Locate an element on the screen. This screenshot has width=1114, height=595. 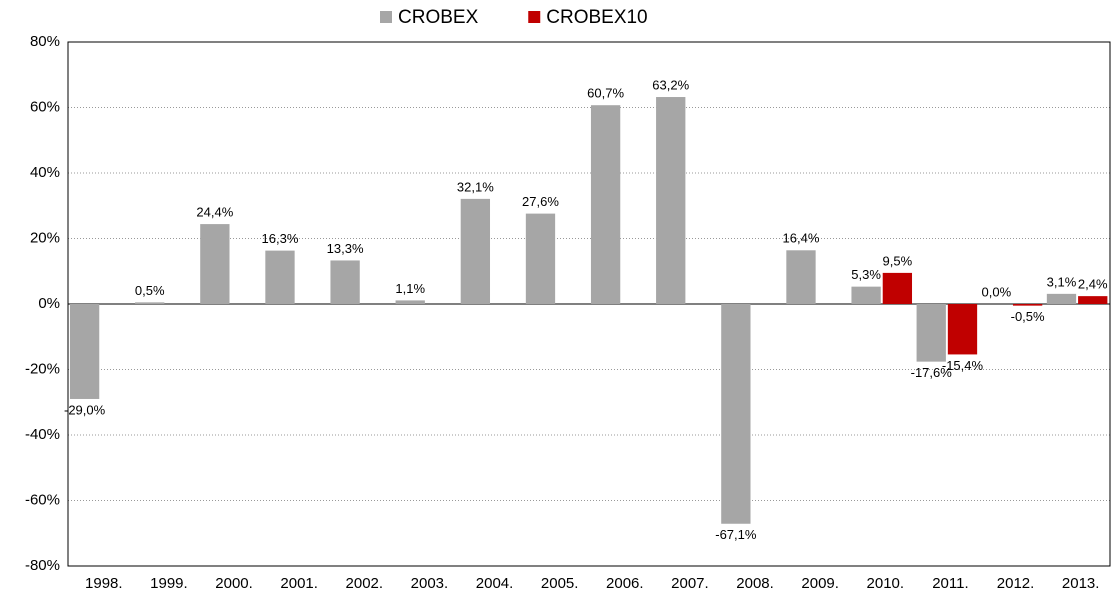
value-label: 3,1% is located at coordinates (1062, 281).